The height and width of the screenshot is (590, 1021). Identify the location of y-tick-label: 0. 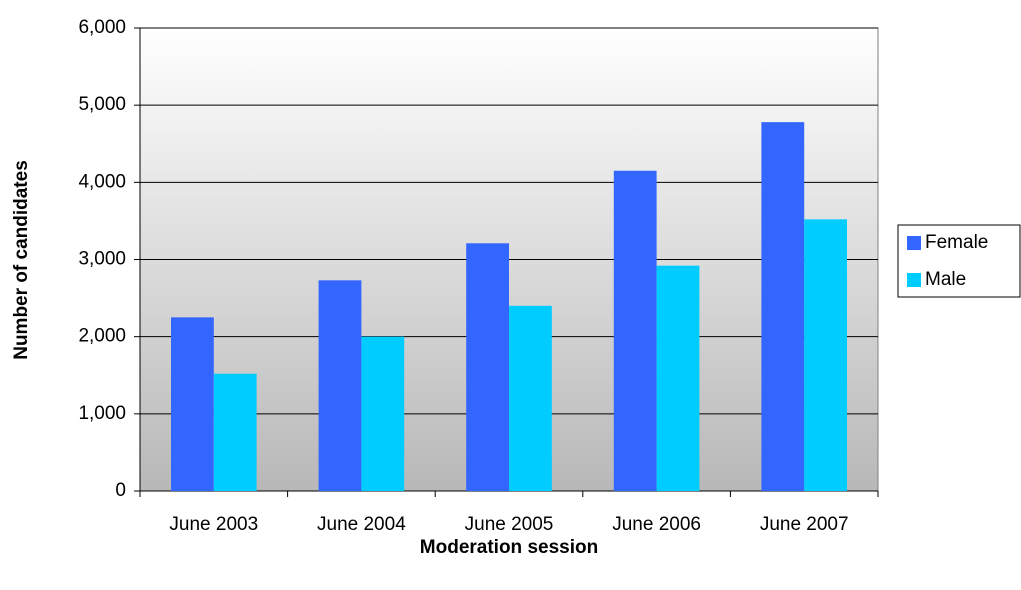
(120, 490).